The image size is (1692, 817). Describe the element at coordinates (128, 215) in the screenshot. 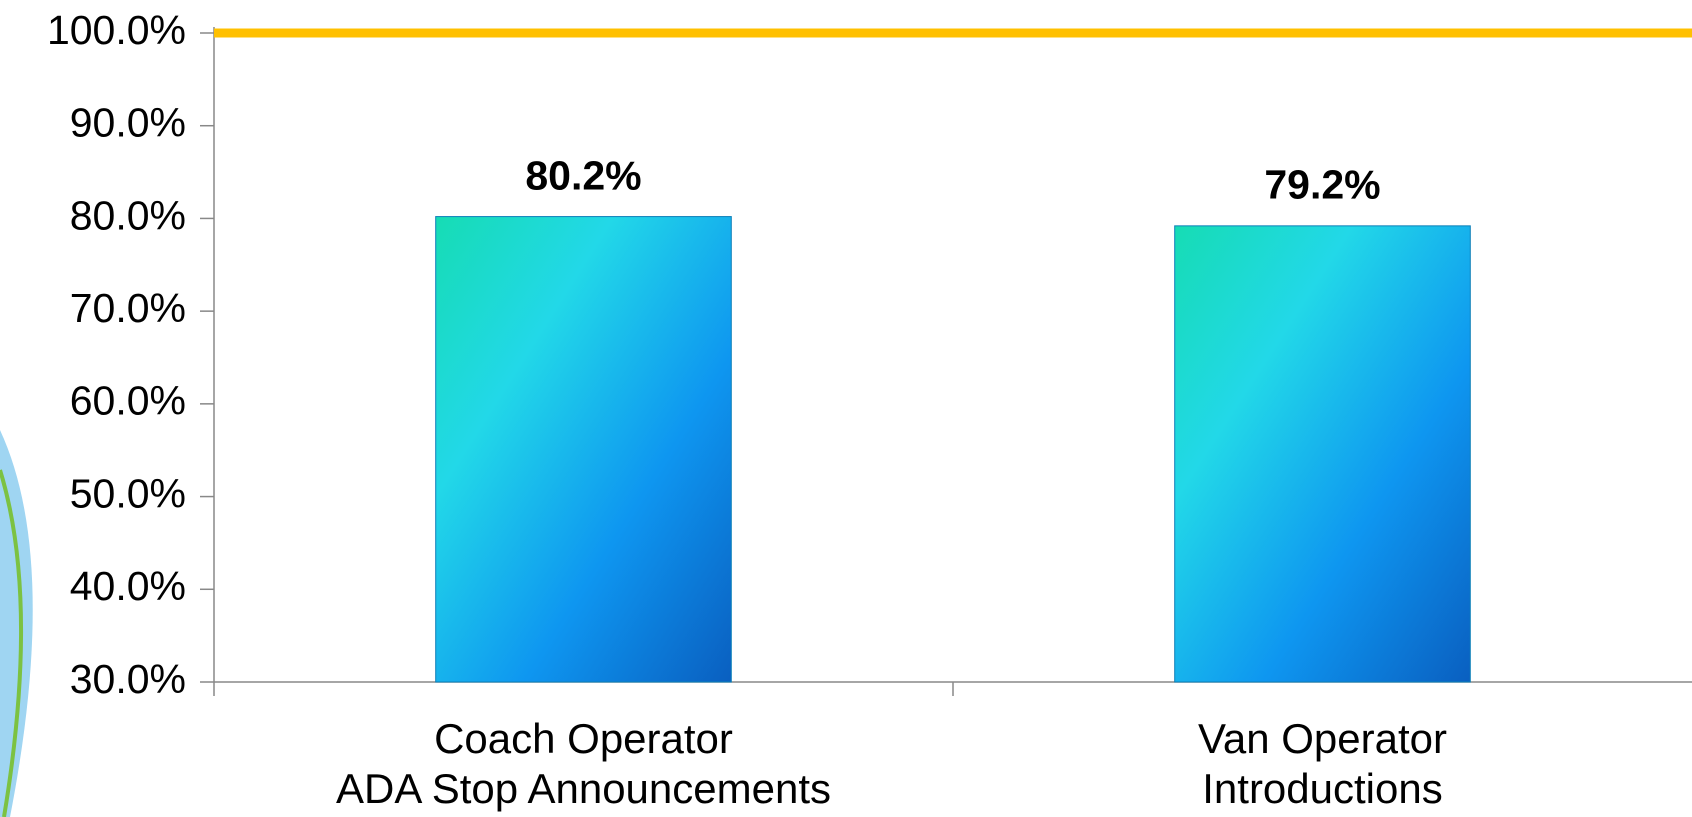

I see `y-tick-label: 80.0%` at that location.